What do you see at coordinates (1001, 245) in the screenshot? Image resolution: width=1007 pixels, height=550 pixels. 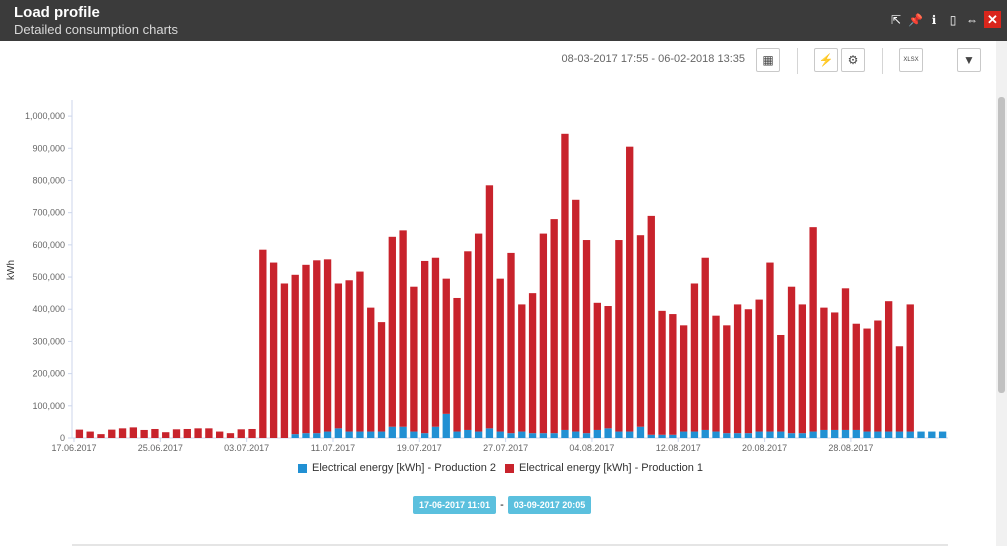 I see `scrollbar-thumb` at bounding box center [1001, 245].